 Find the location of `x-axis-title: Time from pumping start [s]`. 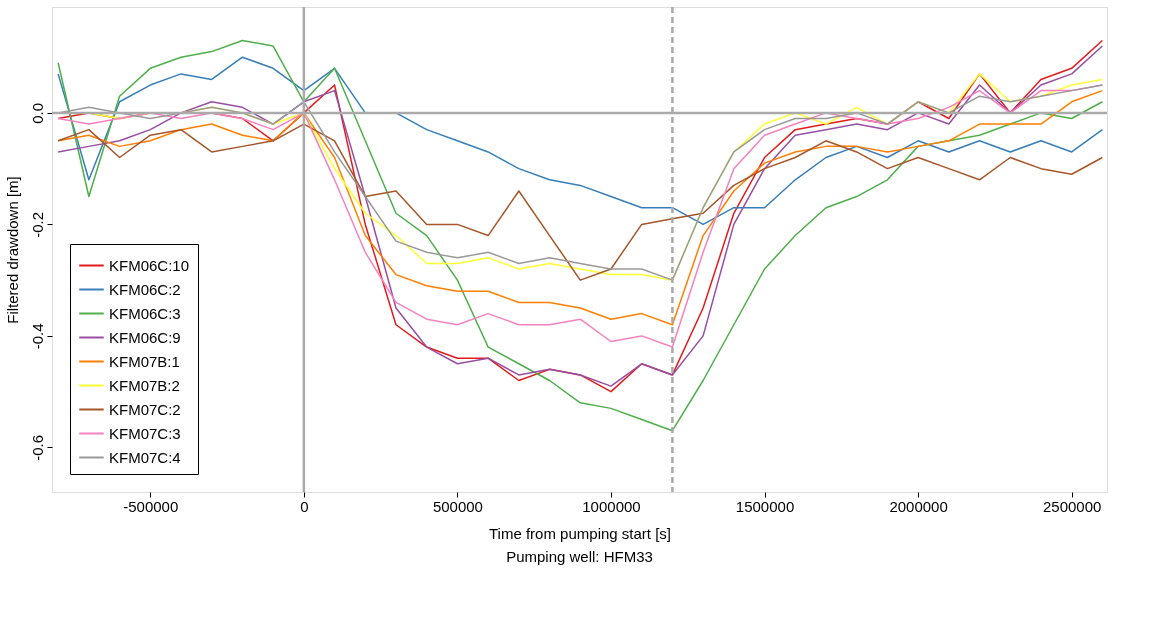

x-axis-title: Time from pumping start [s] is located at coordinates (580, 533).